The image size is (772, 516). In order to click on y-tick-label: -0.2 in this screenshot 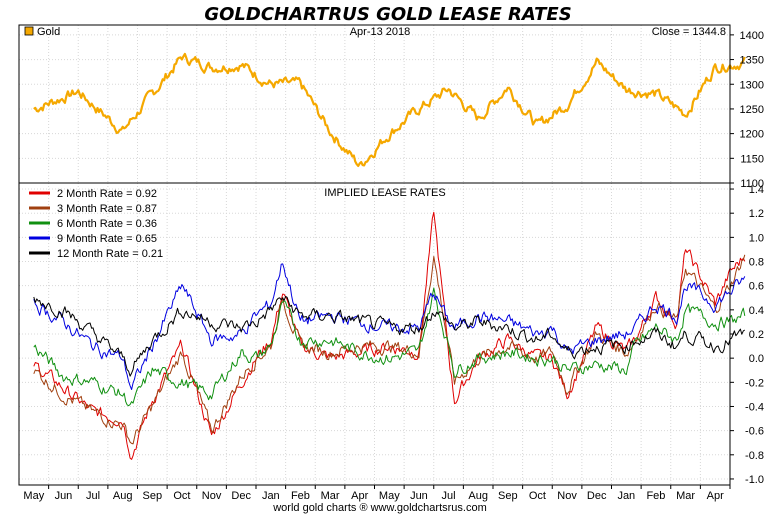, I will do `click(754, 383)`.